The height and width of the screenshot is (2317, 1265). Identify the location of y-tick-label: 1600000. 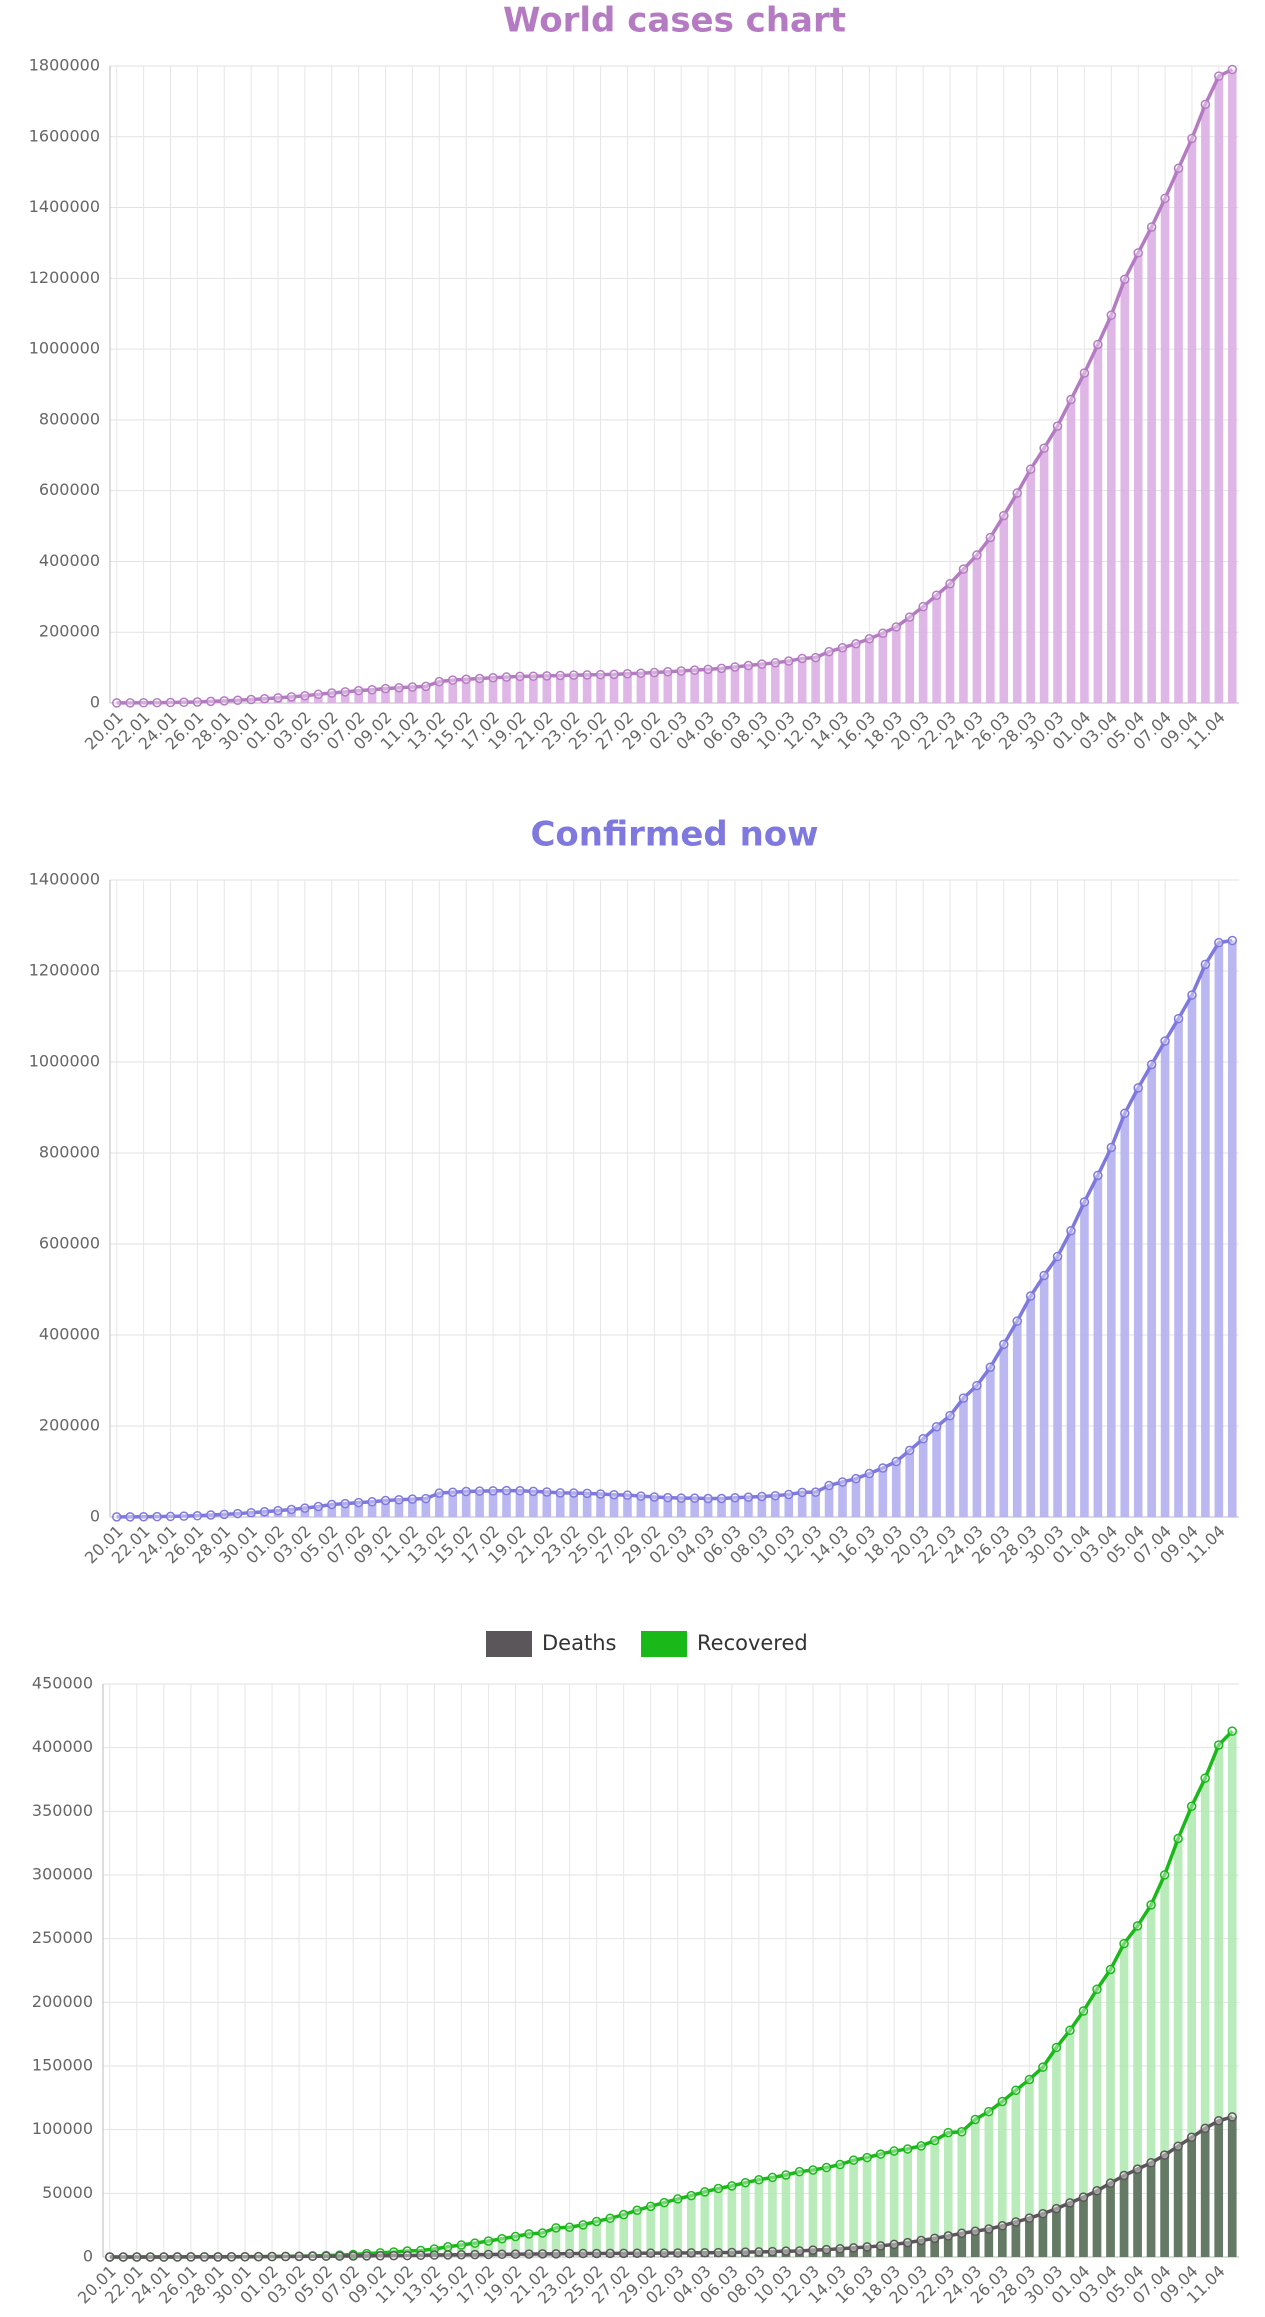
(64, 135).